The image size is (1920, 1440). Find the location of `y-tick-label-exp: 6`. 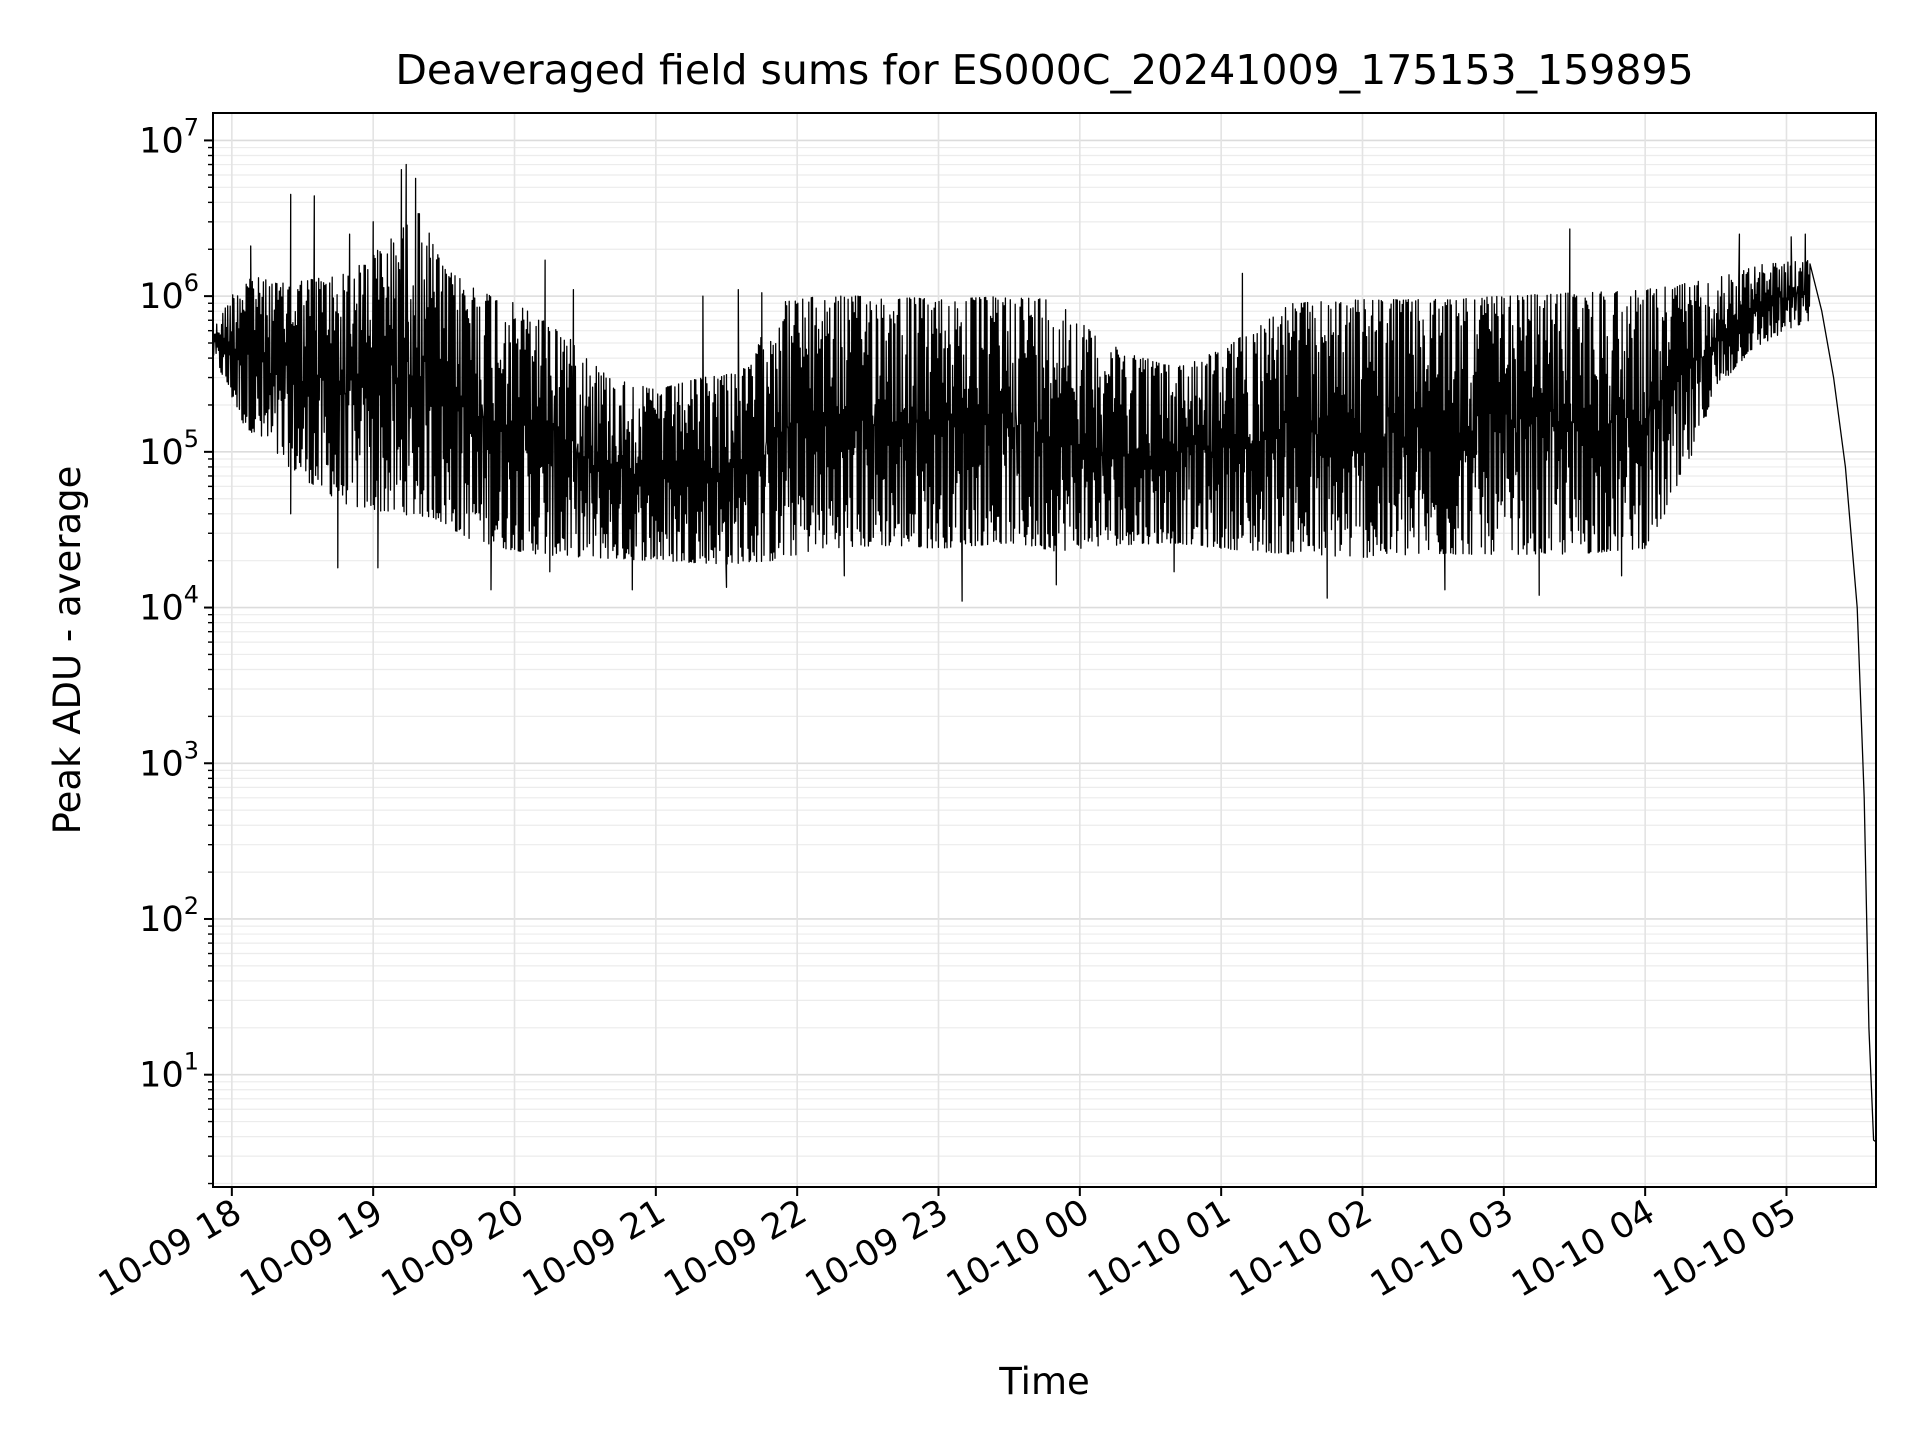

y-tick-label-exp: 6 is located at coordinates (191, 283).